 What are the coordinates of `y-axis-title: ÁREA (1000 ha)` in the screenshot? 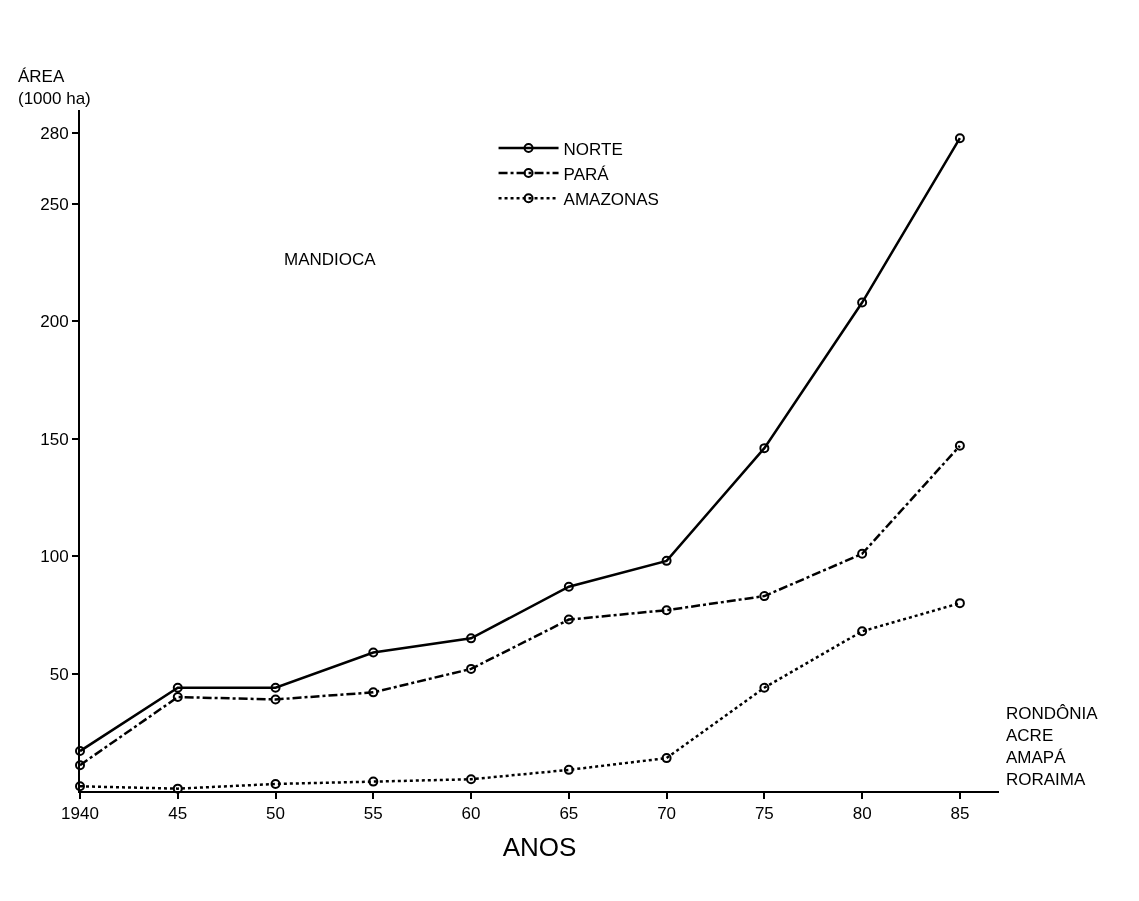 It's located at (54, 88).